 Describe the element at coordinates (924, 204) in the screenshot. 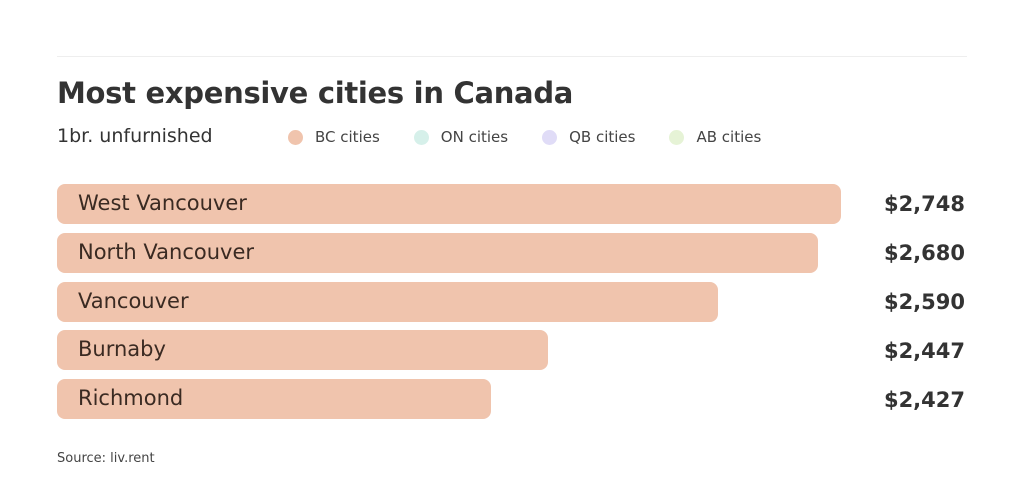

I see `bar-value: $2,748` at that location.